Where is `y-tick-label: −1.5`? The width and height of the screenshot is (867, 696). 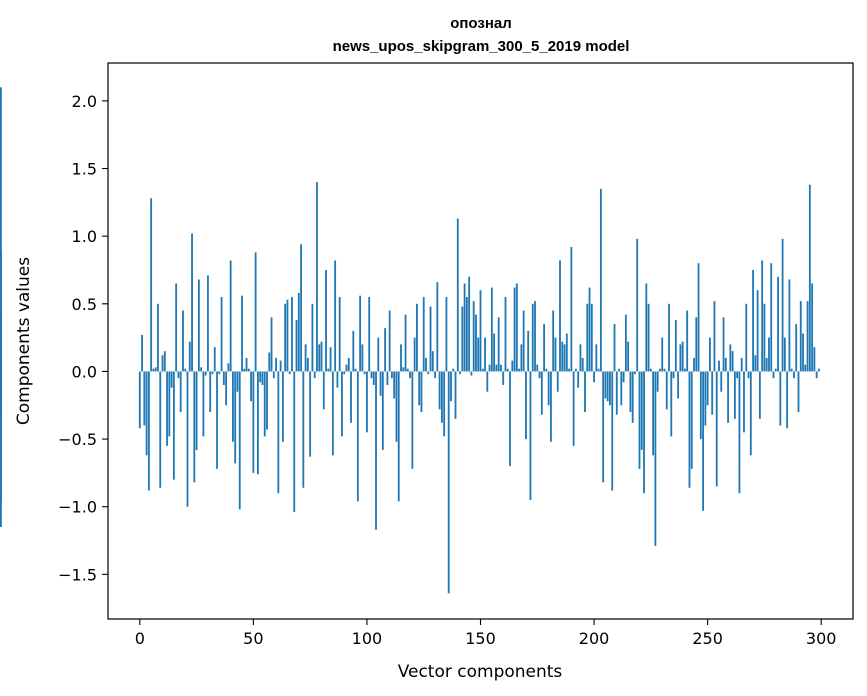
y-tick-label: −1.5 is located at coordinates (77, 574).